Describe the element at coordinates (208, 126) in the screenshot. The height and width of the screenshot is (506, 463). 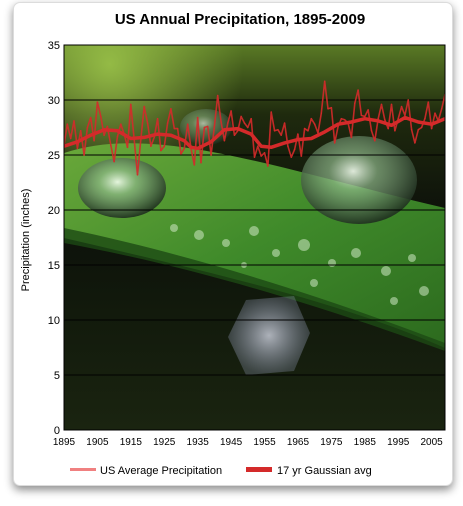
I see `data-point-1938` at that location.